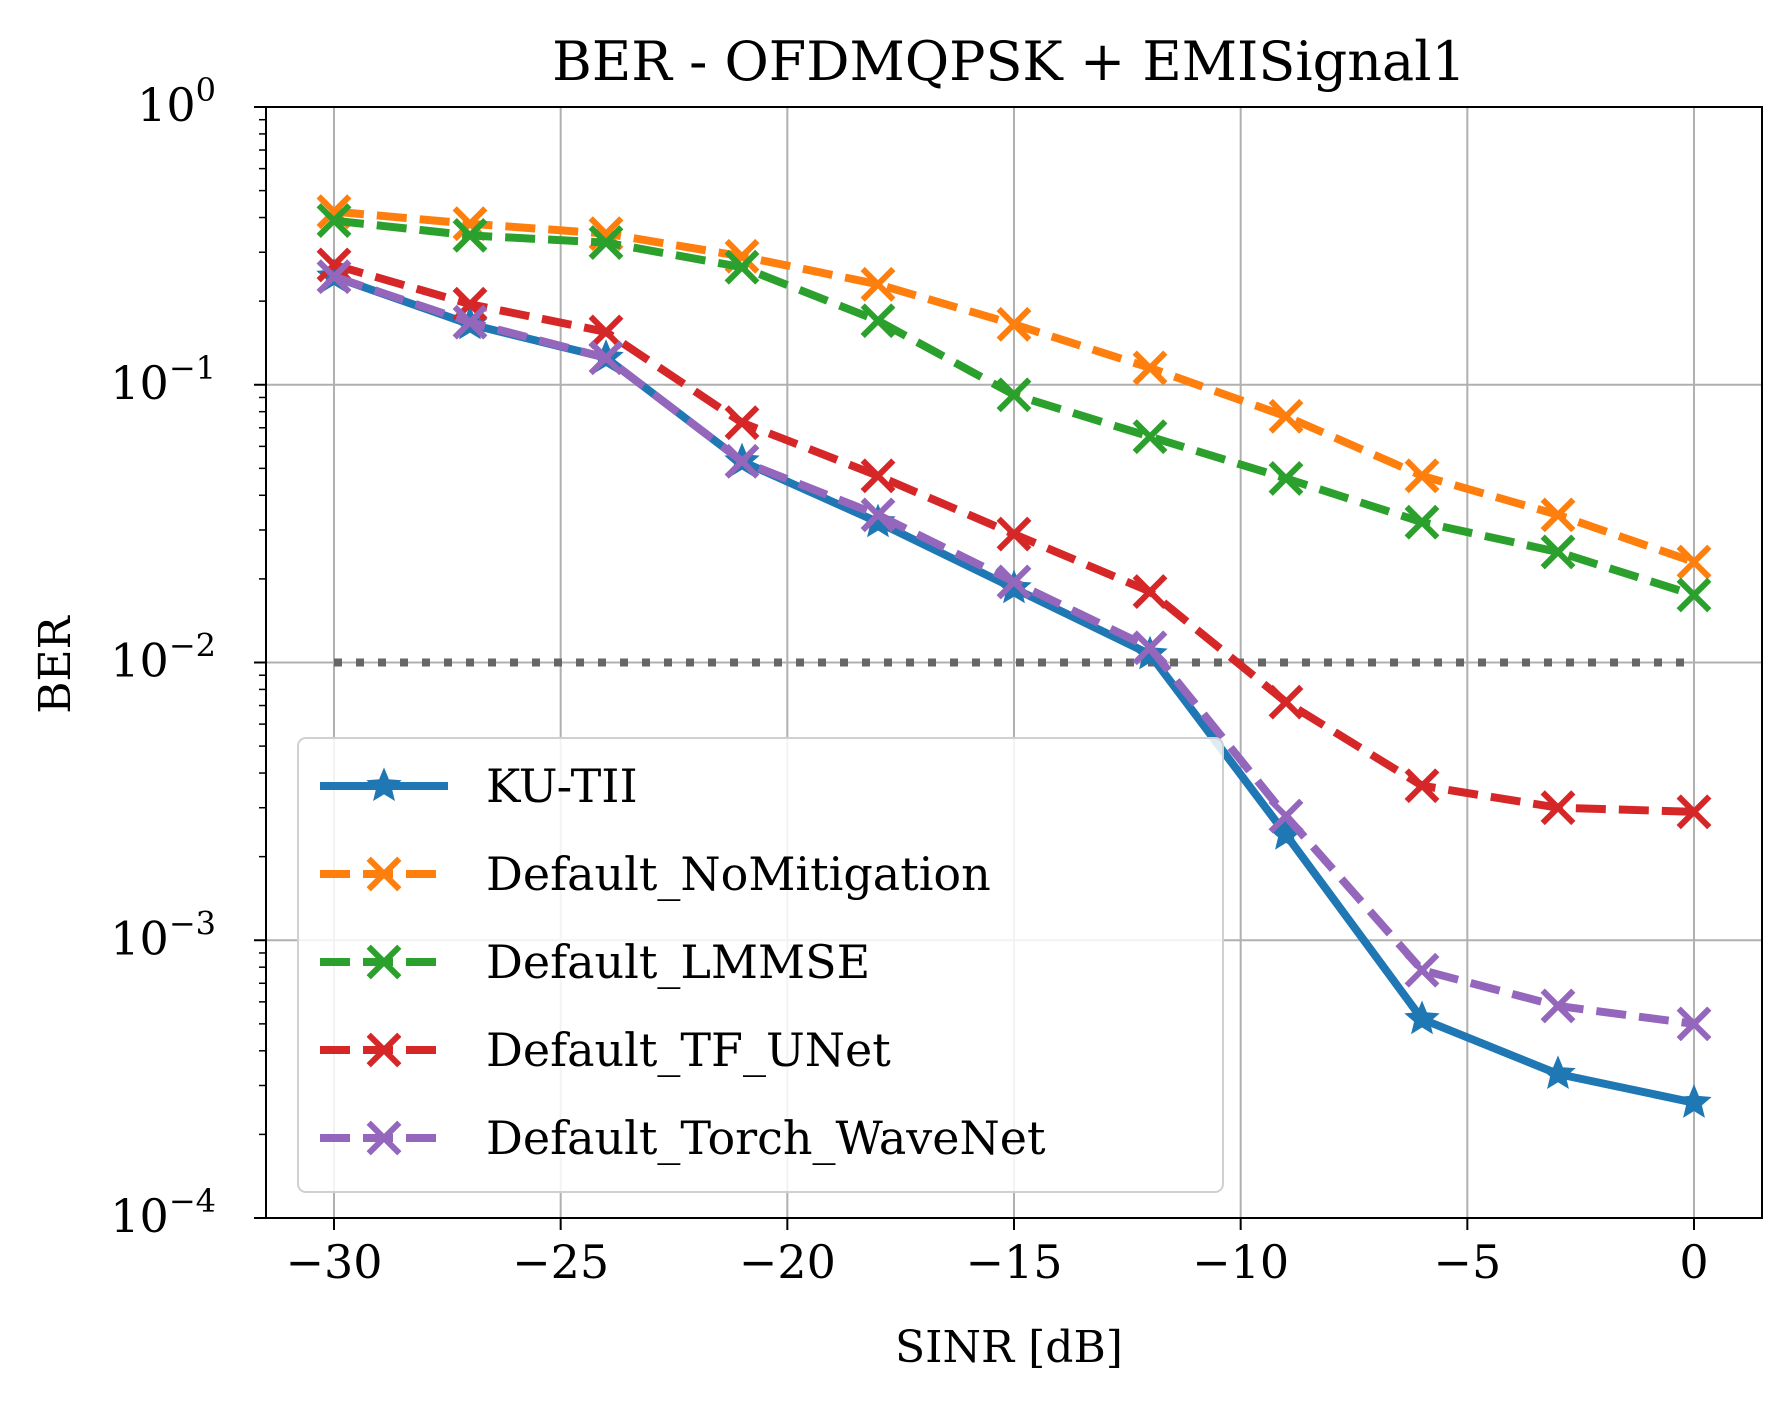  I want to click on x-axis-label: SINR [dB], so click(1009, 1347).